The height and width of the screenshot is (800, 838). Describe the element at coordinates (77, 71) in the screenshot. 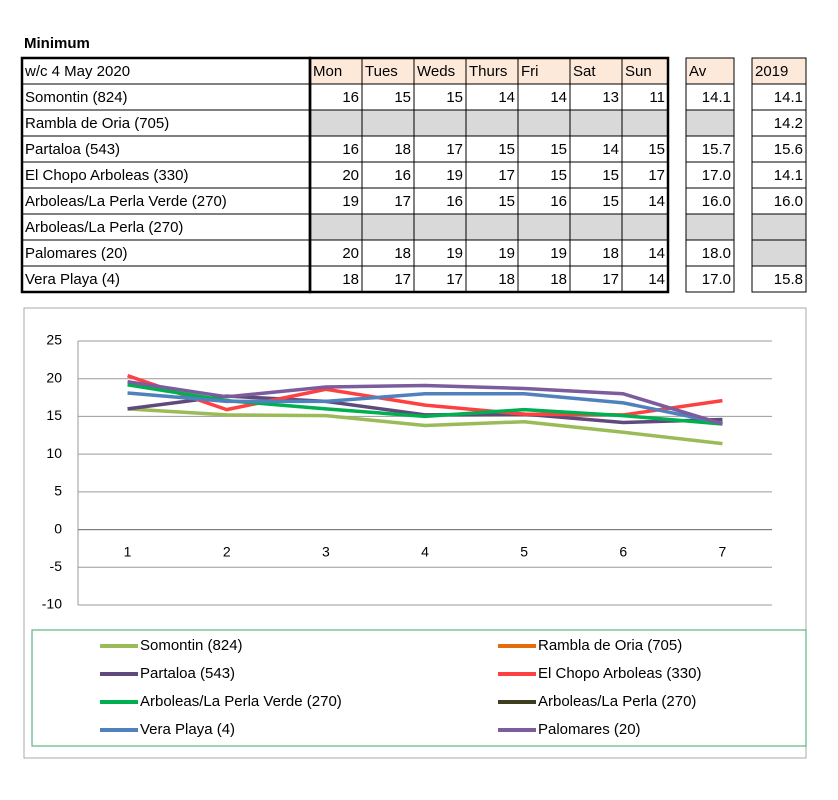

I see `header-cell: w/c 4 May 2020` at that location.